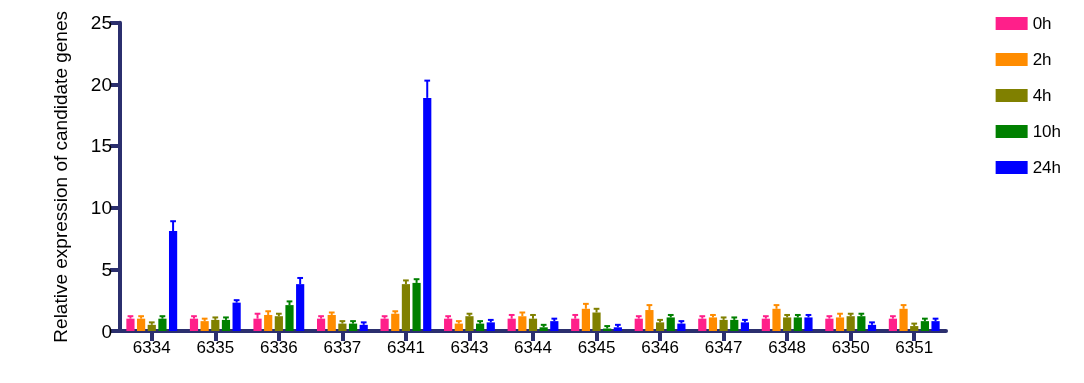 Image resolution: width=1084 pixels, height=383 pixels. I want to click on x-tick-label: 6334, so click(151, 347).